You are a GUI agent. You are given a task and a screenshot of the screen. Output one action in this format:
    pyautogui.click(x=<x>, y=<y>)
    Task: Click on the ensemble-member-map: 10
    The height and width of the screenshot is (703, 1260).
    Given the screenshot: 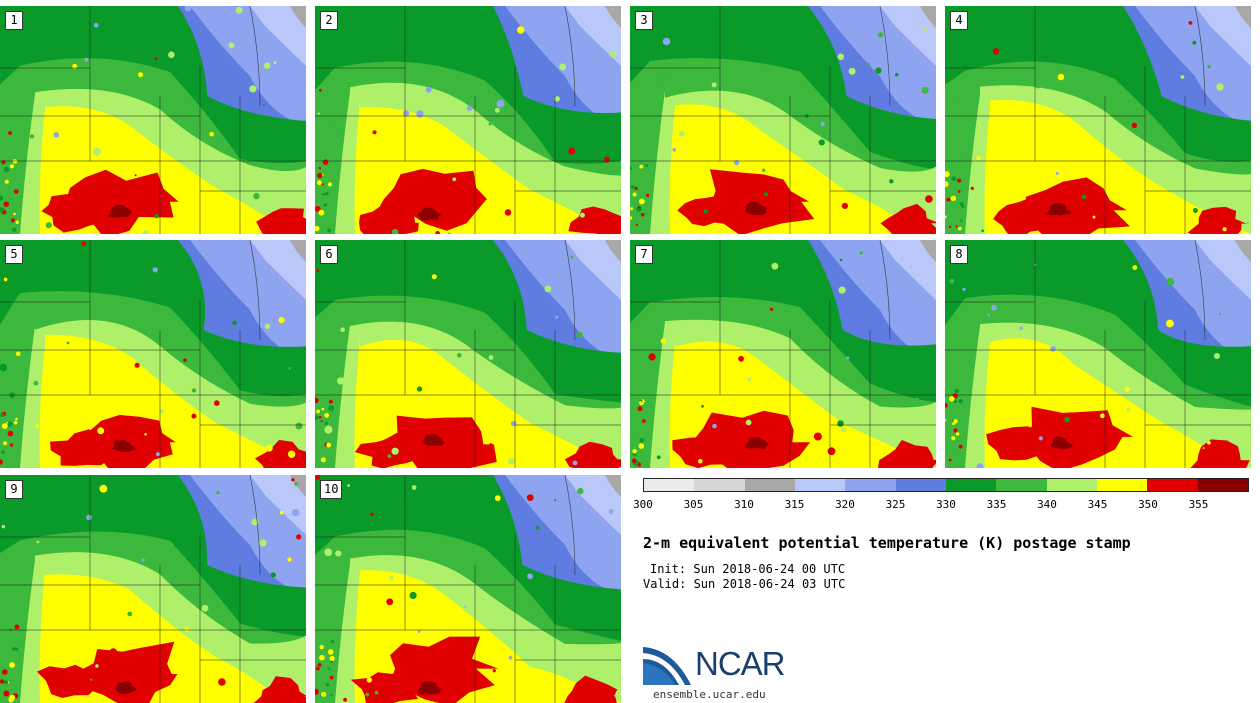 What is the action you would take?
    pyautogui.click(x=468, y=589)
    